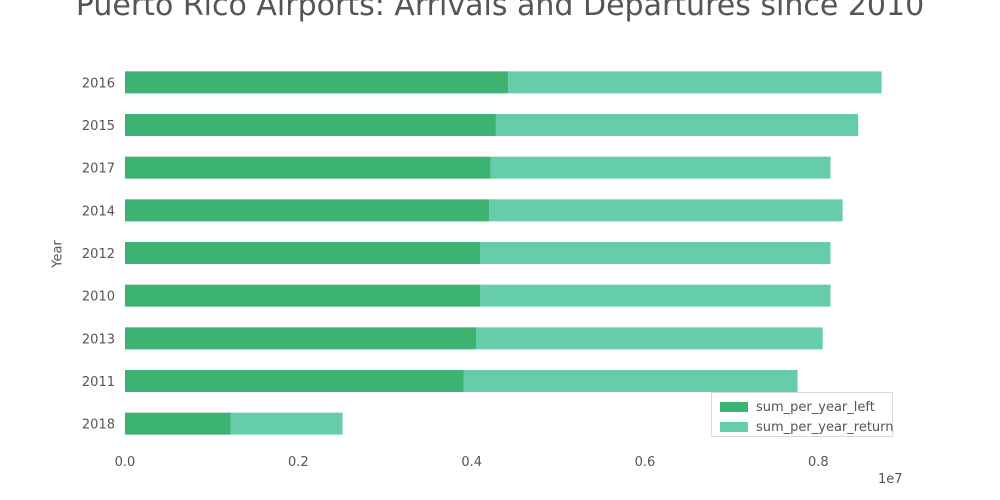  I want to click on bar-2017-sum-per-year-left, so click(308, 167).